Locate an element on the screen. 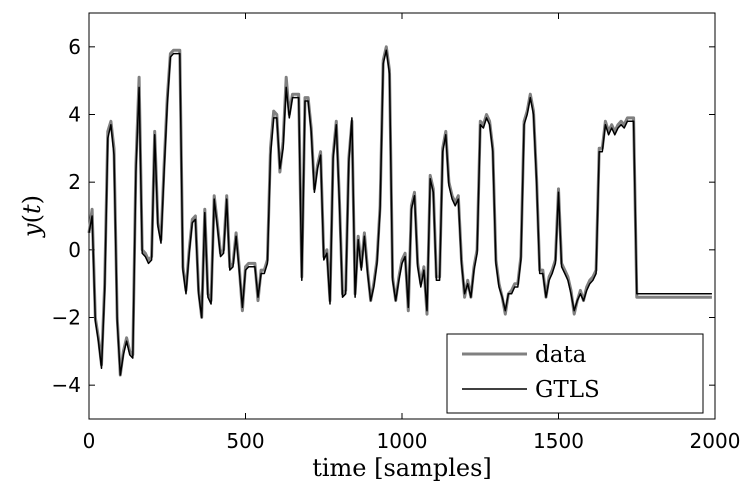 The height and width of the screenshot is (486, 745). x-tick-label: 2000 is located at coordinates (715, 441).